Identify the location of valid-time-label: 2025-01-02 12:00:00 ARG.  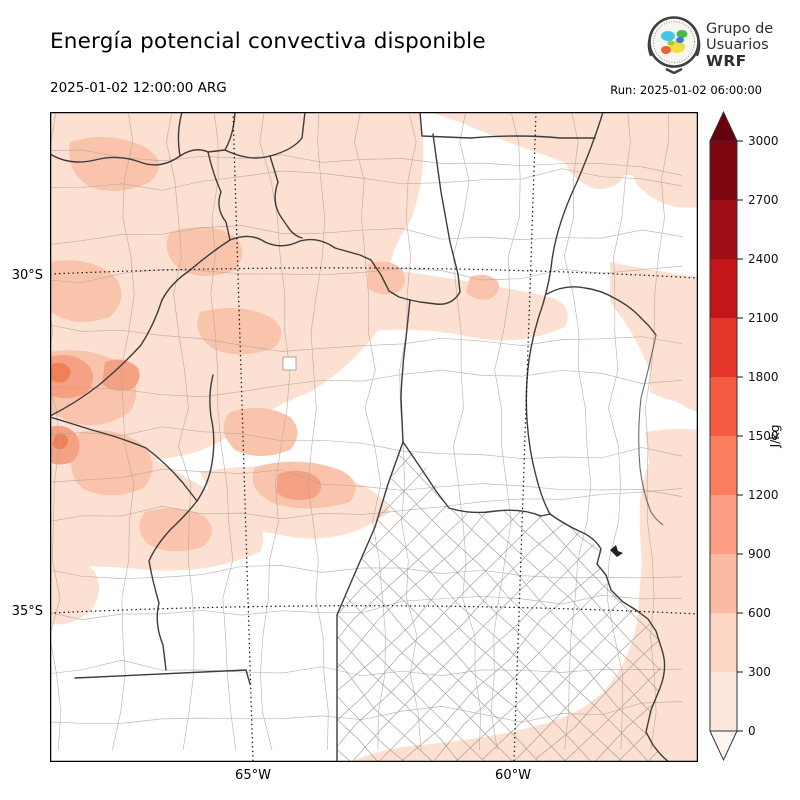
(138, 88).